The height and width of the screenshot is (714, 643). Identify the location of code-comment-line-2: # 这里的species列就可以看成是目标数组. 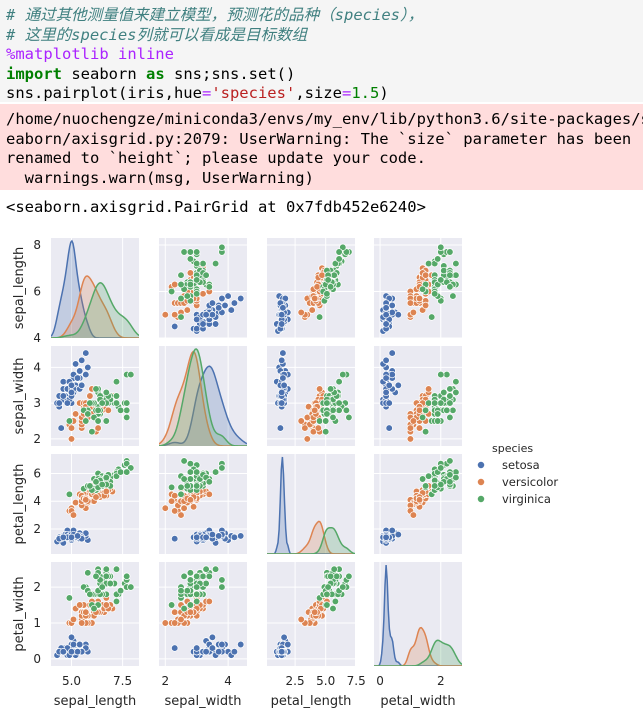
(156, 34).